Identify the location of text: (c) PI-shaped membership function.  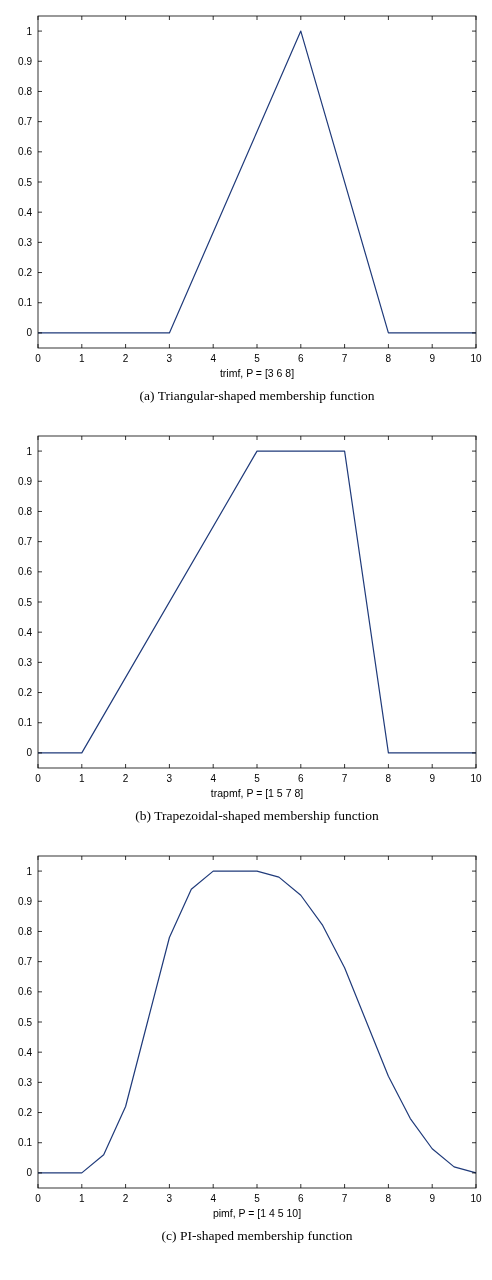
(257, 1235).